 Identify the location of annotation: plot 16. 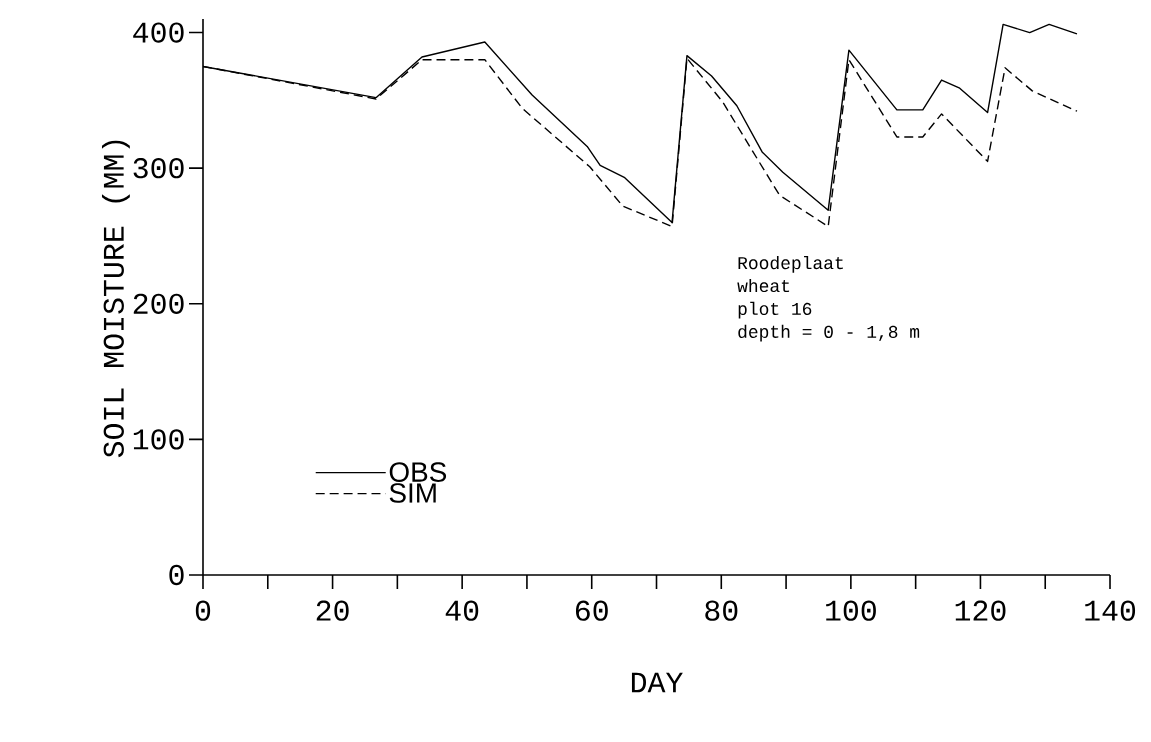
(775, 310).